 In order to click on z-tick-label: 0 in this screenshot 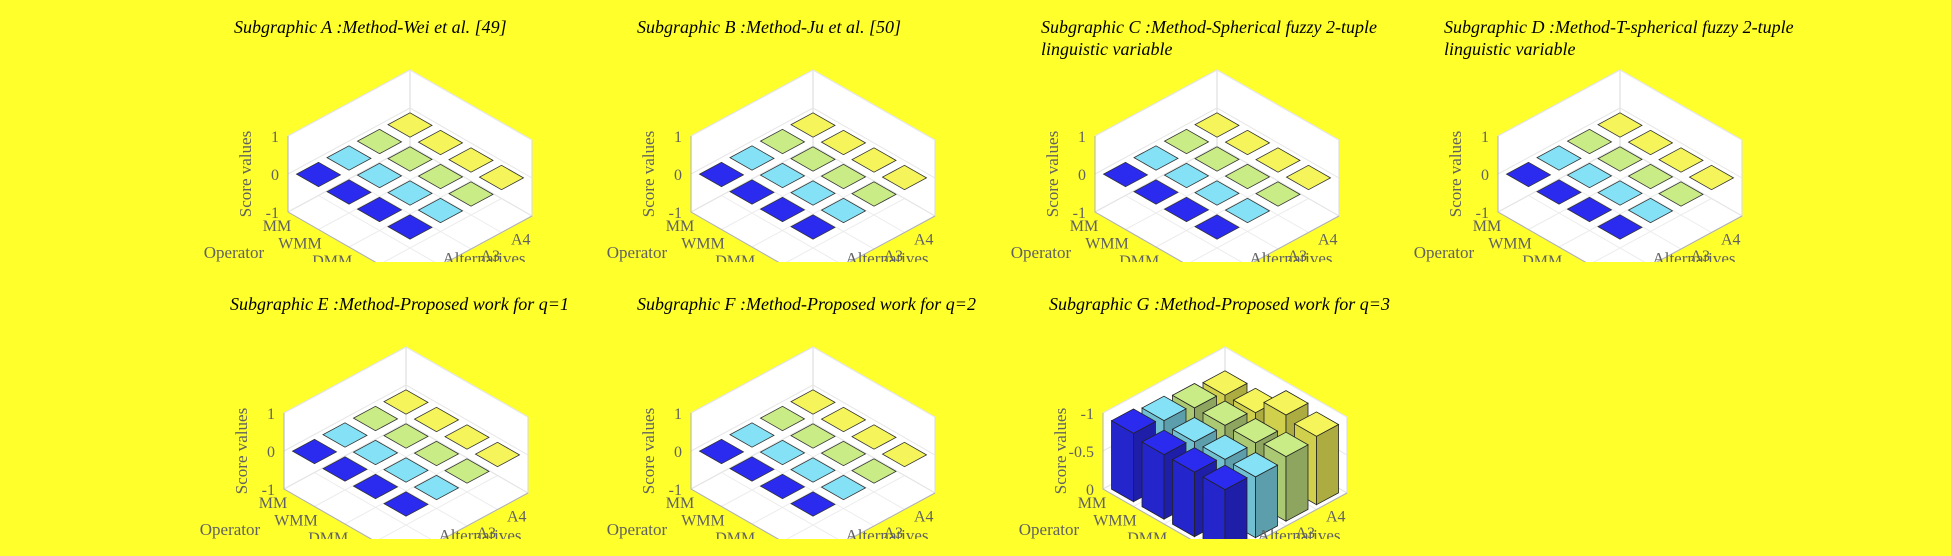, I will do `click(275, 175)`.